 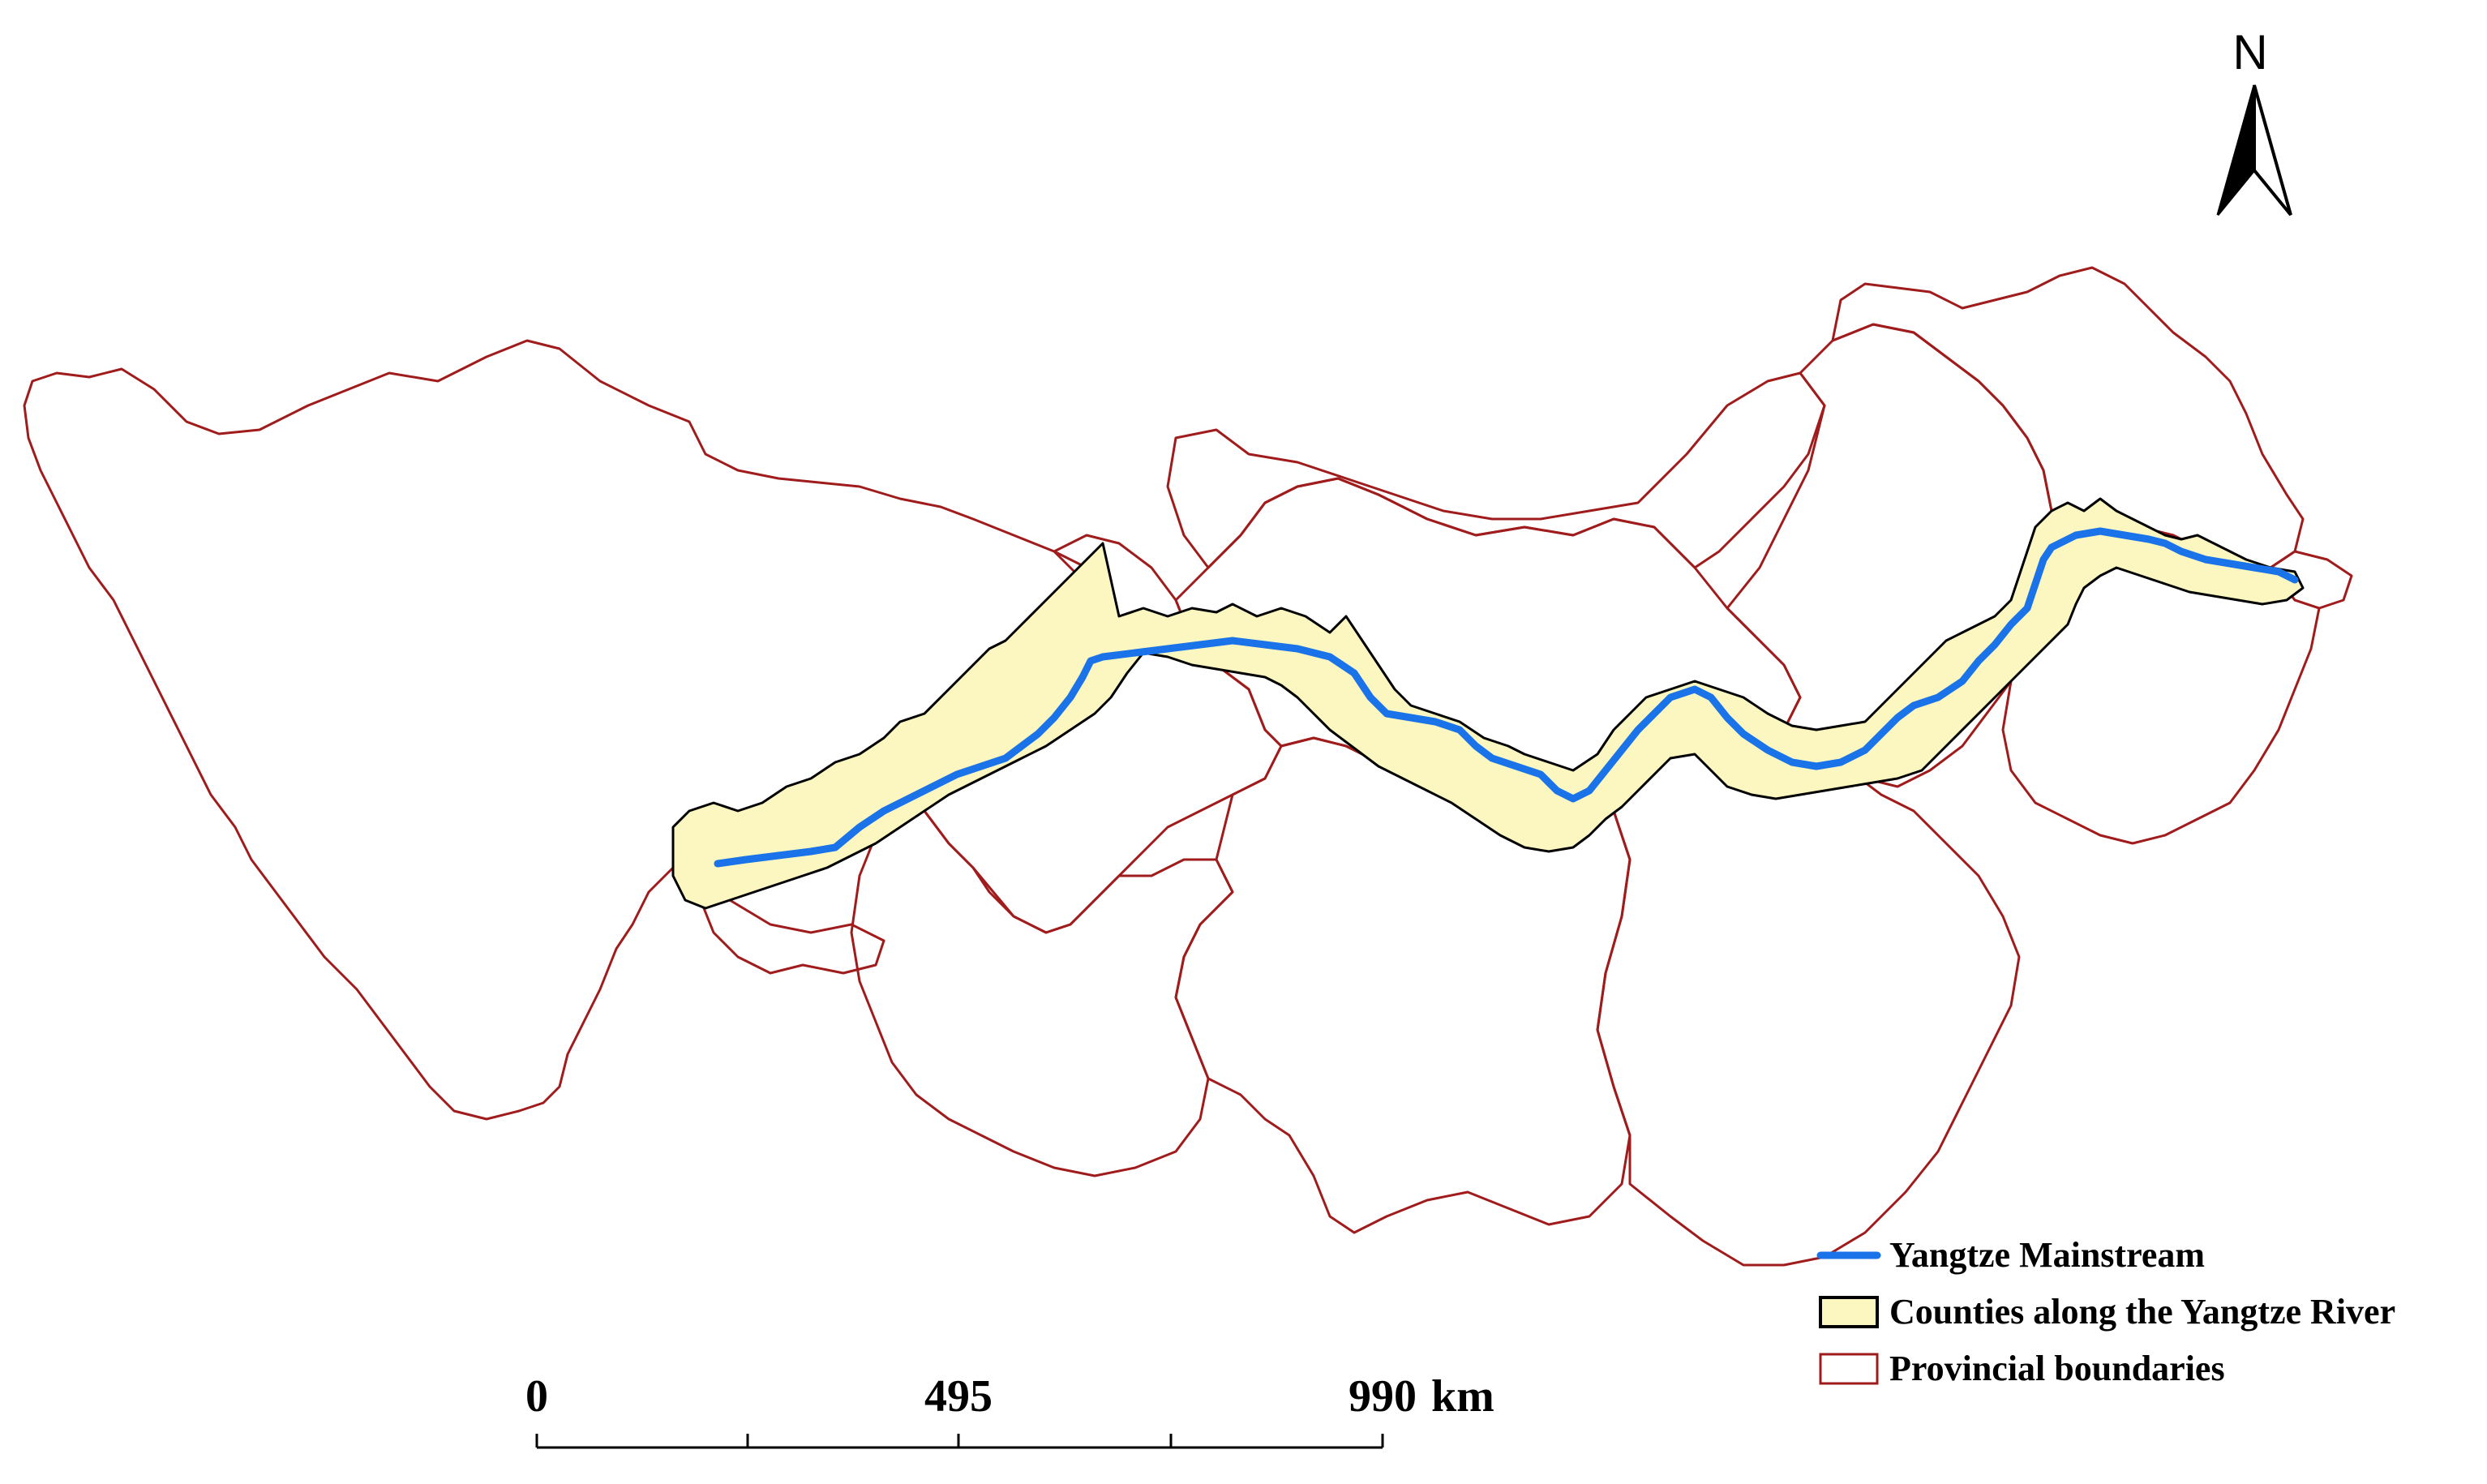 I want to click on province-jiangsu, so click(x=2068, y=417).